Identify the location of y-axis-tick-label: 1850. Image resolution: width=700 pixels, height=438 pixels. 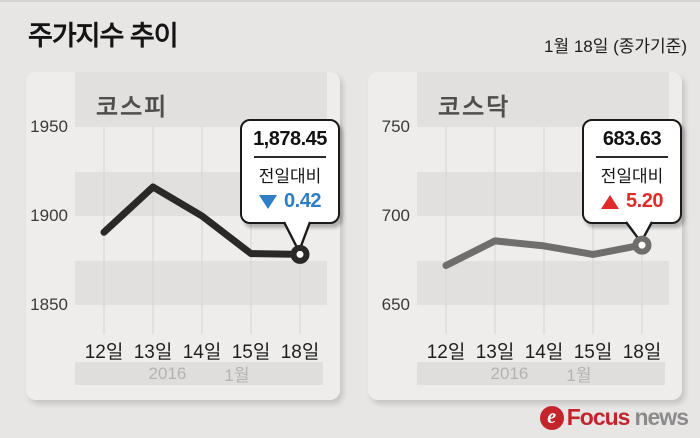
(49, 304).